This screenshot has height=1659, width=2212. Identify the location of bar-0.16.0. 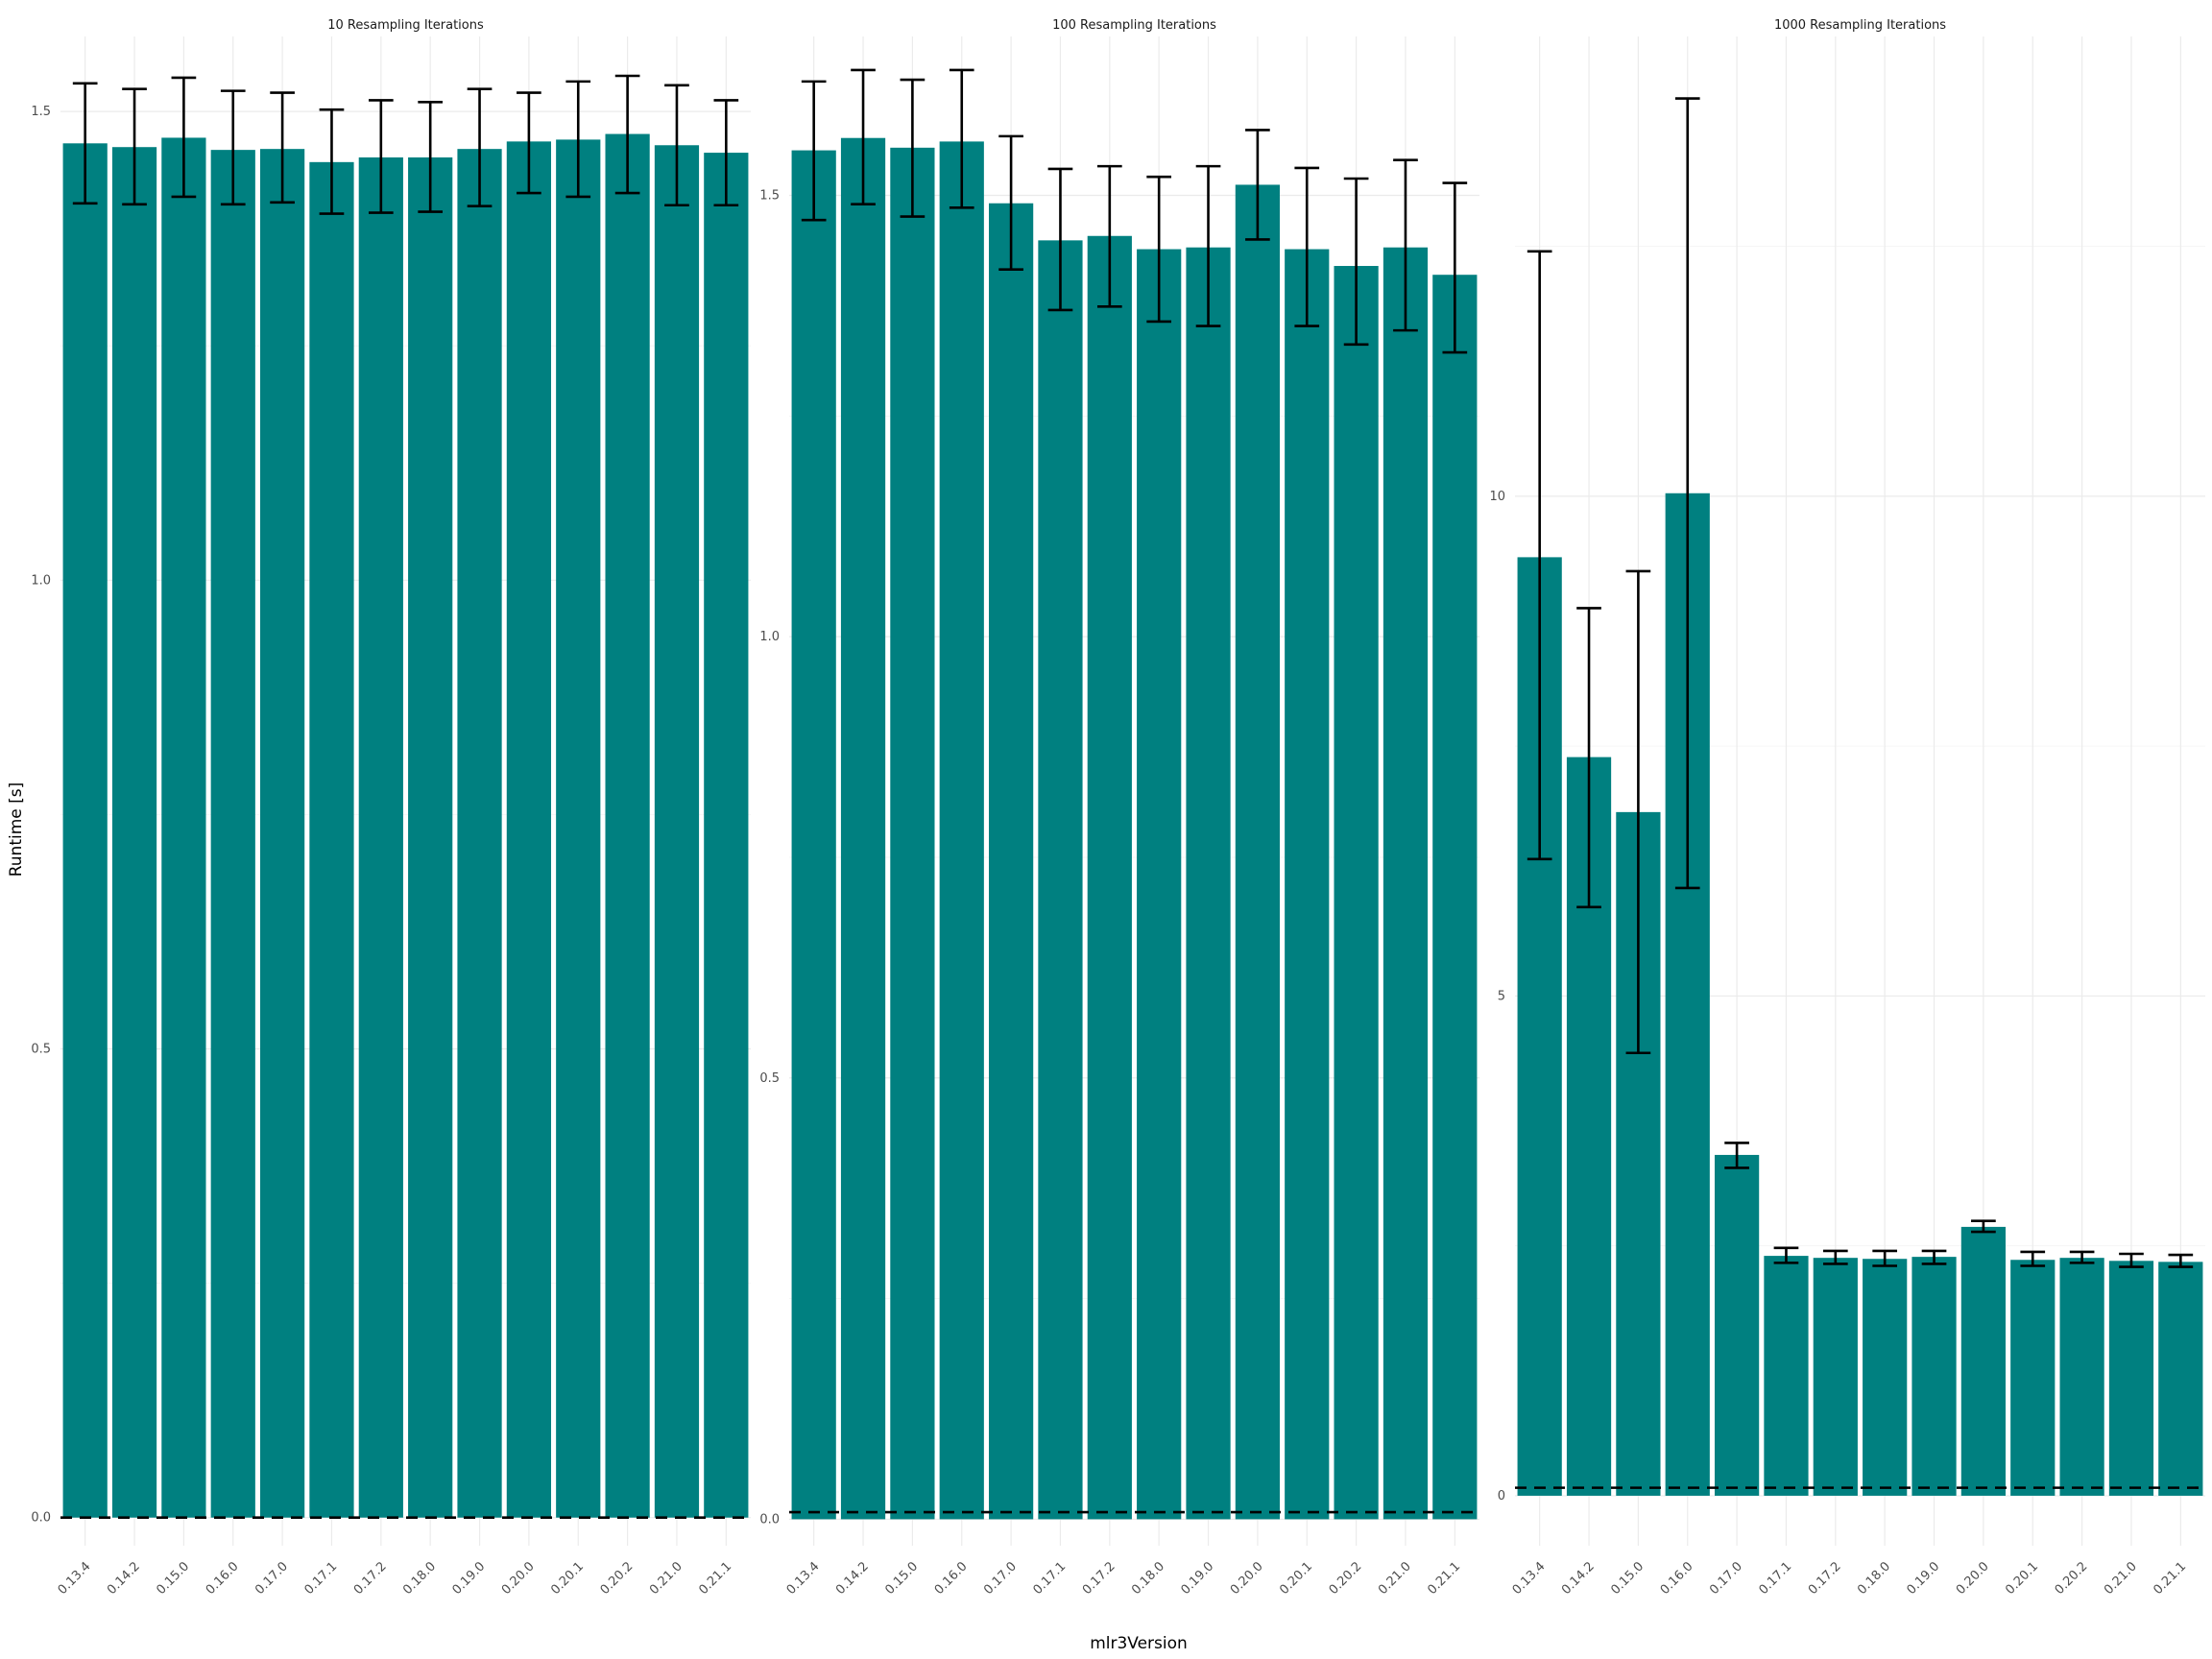
(232, 834).